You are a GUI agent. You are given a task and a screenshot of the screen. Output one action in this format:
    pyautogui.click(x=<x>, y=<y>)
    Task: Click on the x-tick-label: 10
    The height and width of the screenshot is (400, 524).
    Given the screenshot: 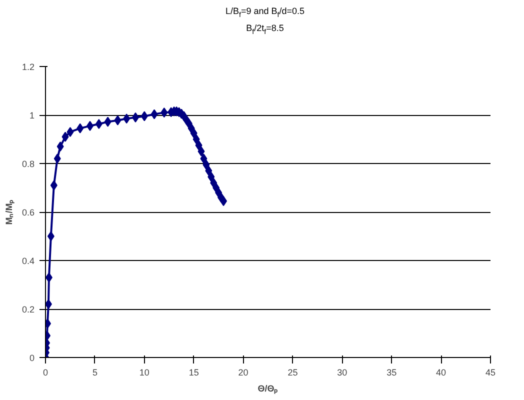 What is the action you would take?
    pyautogui.click(x=144, y=373)
    